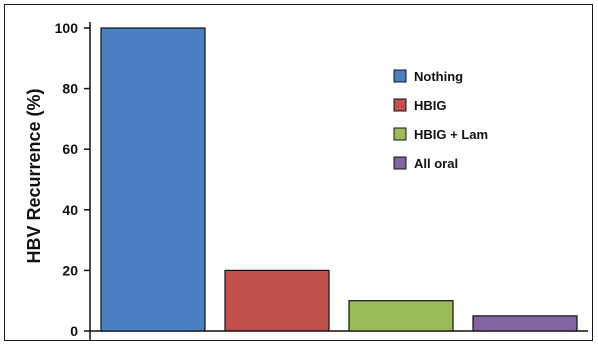 Image resolution: width=598 pixels, height=346 pixels. What do you see at coordinates (34, 175) in the screenshot?
I see `y-axis-title: HBV Recurrence (%)` at bounding box center [34, 175].